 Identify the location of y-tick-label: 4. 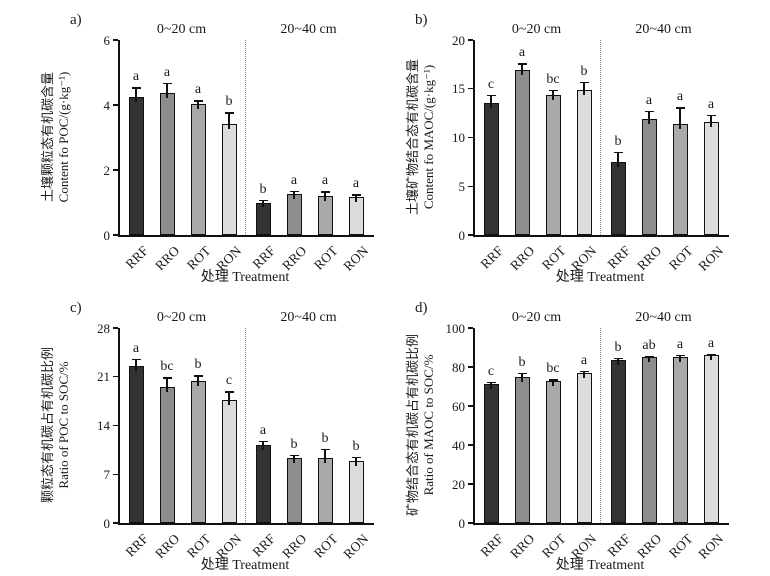
(107, 105).